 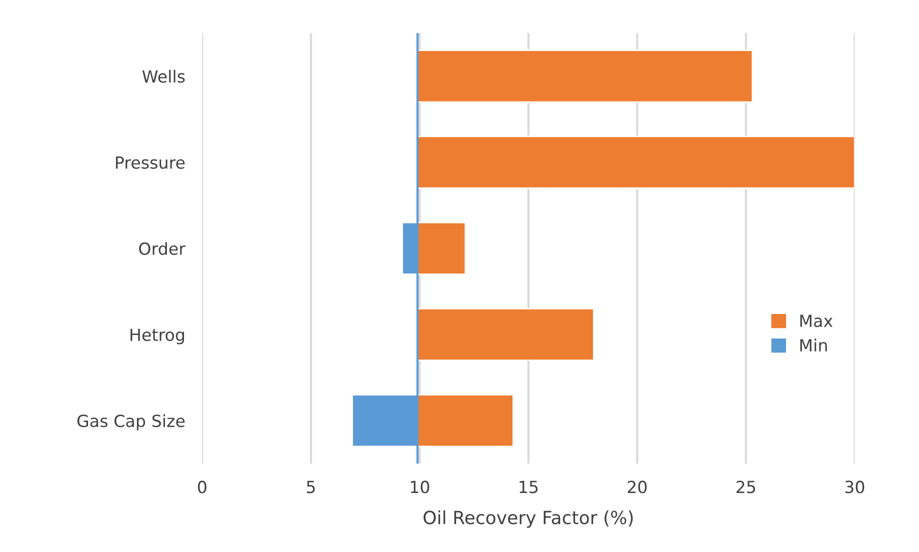 I want to click on x-tick-label: 15, so click(x=529, y=487).